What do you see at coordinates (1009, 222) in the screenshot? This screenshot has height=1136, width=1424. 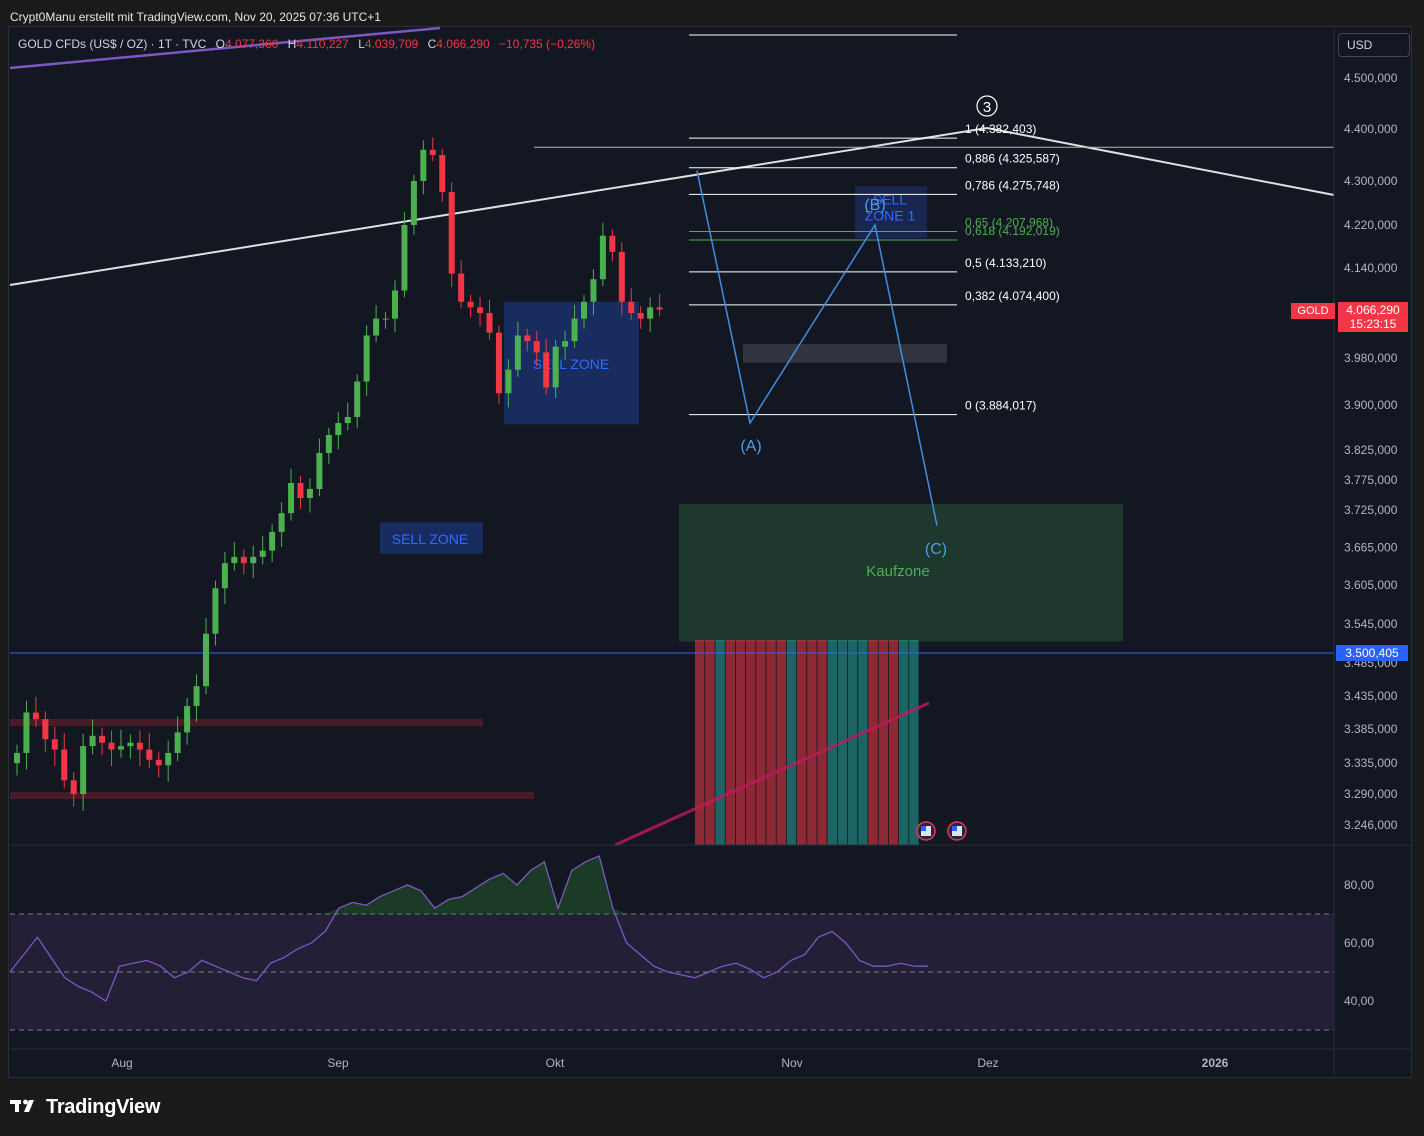 I see `fib-level-label: 0,65 (4.207,968)` at bounding box center [1009, 222].